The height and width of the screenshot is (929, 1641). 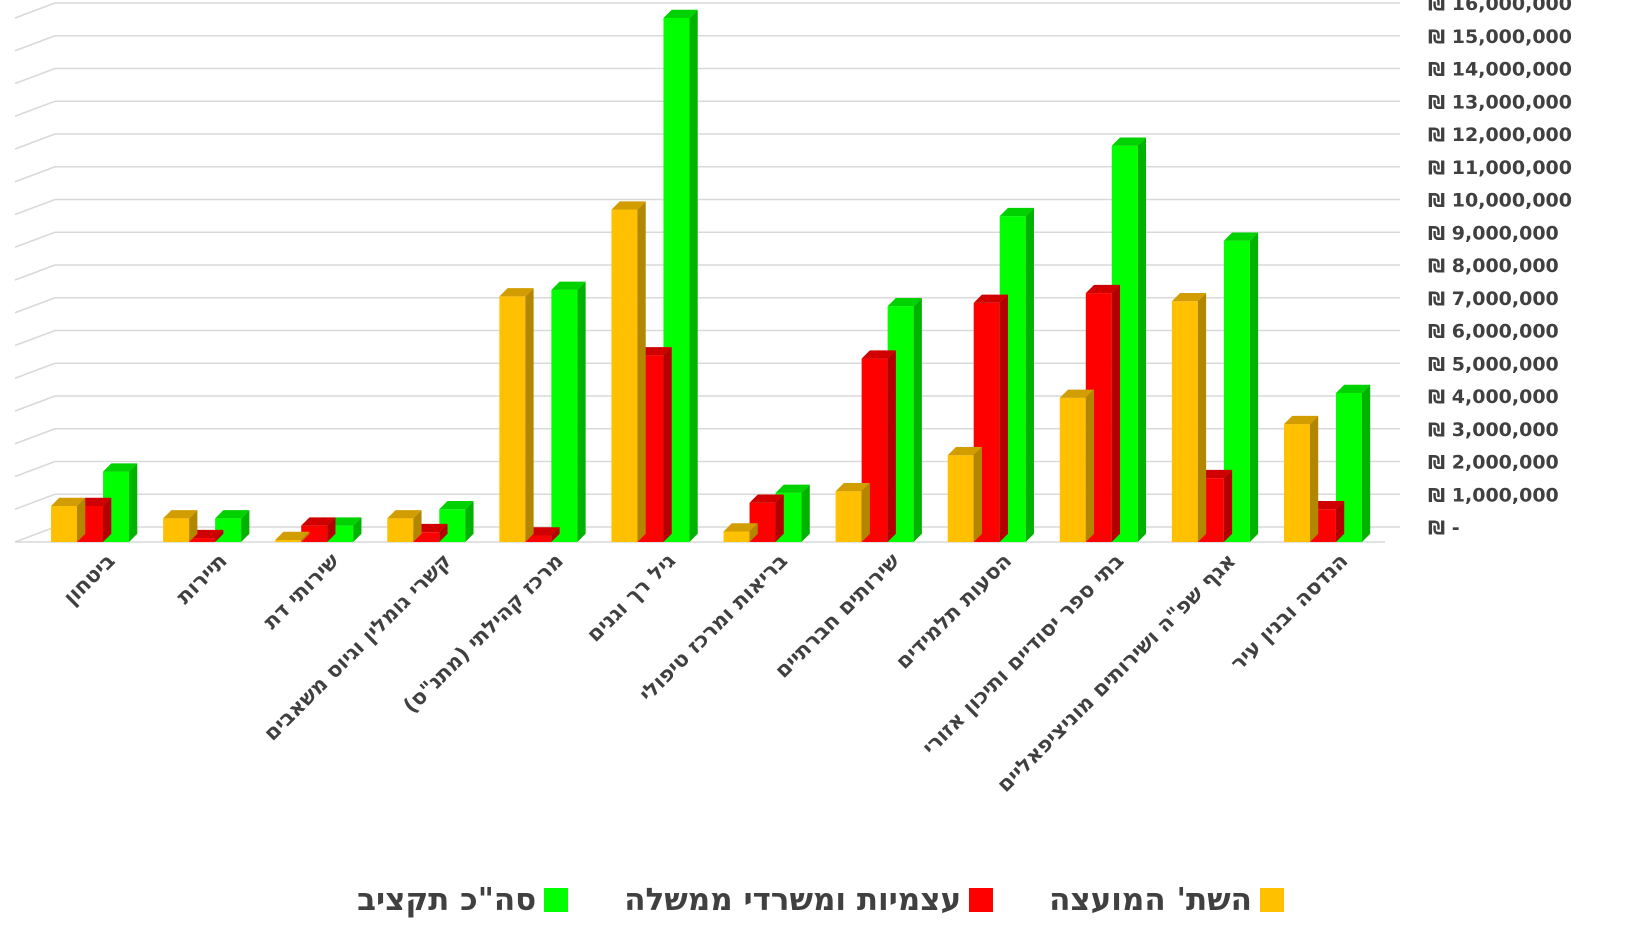 I want to click on y-tick-label: ₪ -, so click(x=1444, y=528).